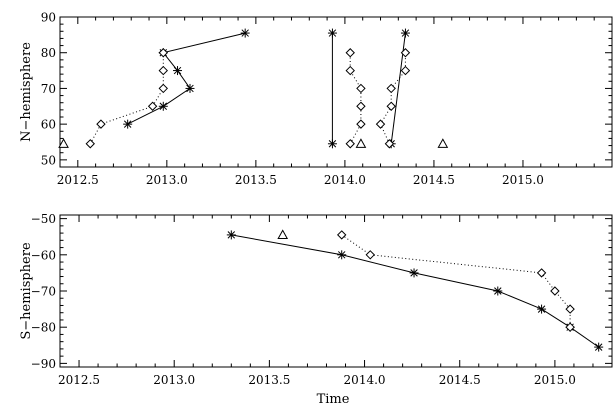  What do you see at coordinates (333, 399) in the screenshot?
I see `x-axis-label: Time` at bounding box center [333, 399].